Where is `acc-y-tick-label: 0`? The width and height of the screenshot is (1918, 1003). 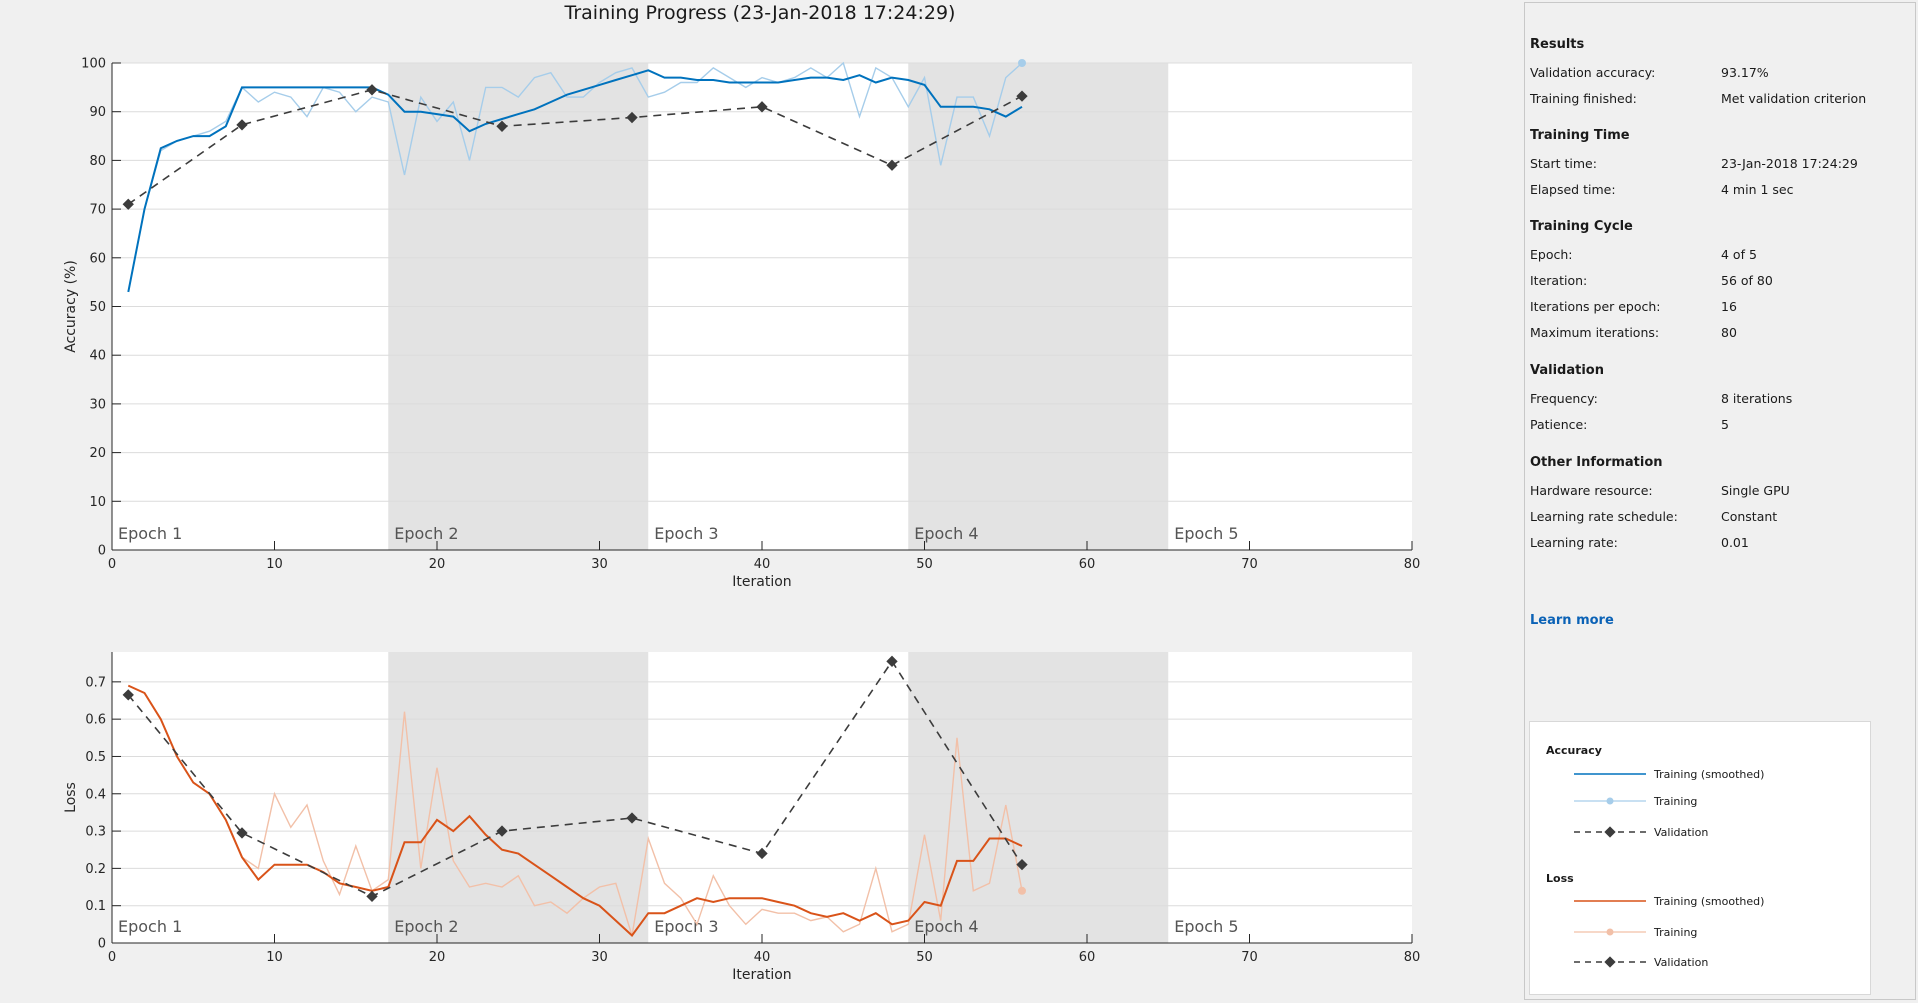 acc-y-tick-label: 0 is located at coordinates (102, 551).